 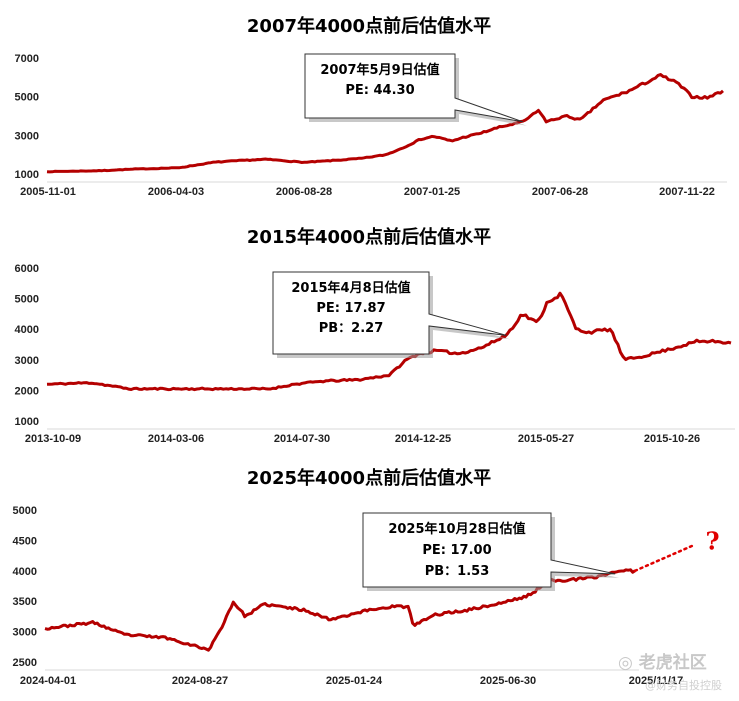 I want to click on callout: 2015年4月8日估值 PE: 17.87 PB：2.27, so click(x=391, y=314).